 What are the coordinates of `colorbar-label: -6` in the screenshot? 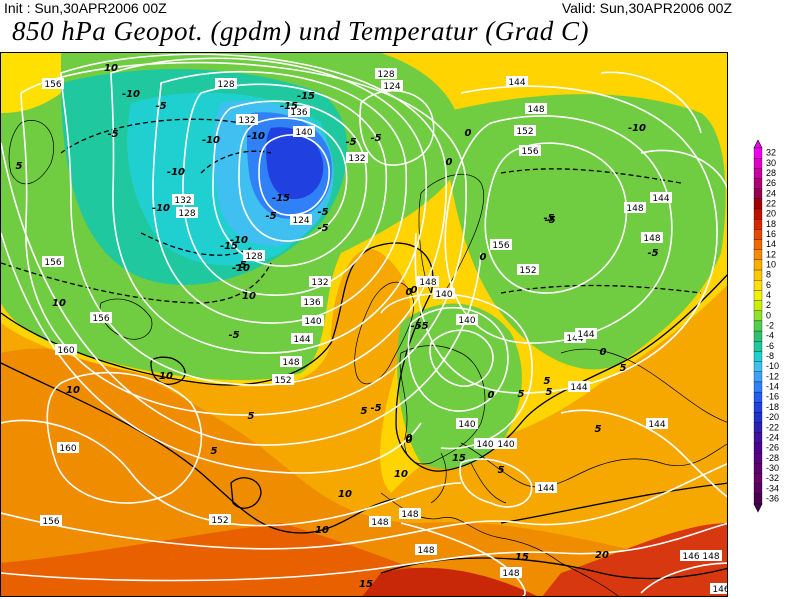 It's located at (770, 346).